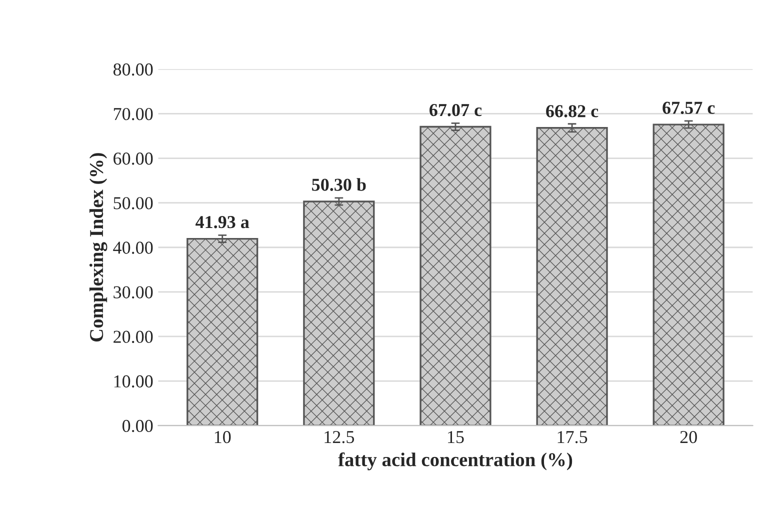  Describe the element at coordinates (133, 69) in the screenshot. I see `y-tick-label: 80.00` at that location.